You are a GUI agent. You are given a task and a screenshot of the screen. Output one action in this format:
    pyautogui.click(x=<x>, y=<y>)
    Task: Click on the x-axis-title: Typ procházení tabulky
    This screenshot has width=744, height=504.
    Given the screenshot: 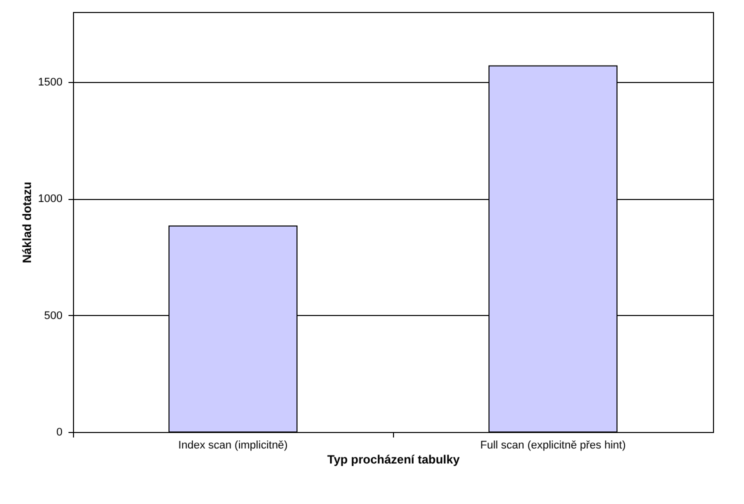 What is the action you would take?
    pyautogui.click(x=393, y=459)
    